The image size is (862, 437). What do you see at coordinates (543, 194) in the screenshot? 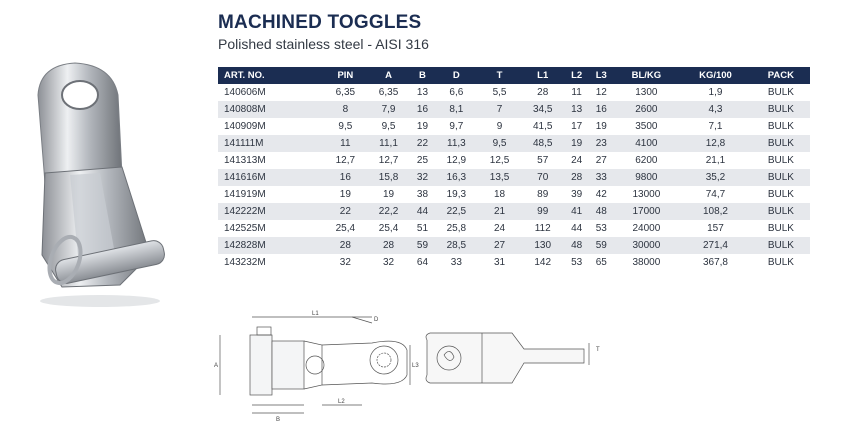
I see `table-cell: 89` at bounding box center [543, 194].